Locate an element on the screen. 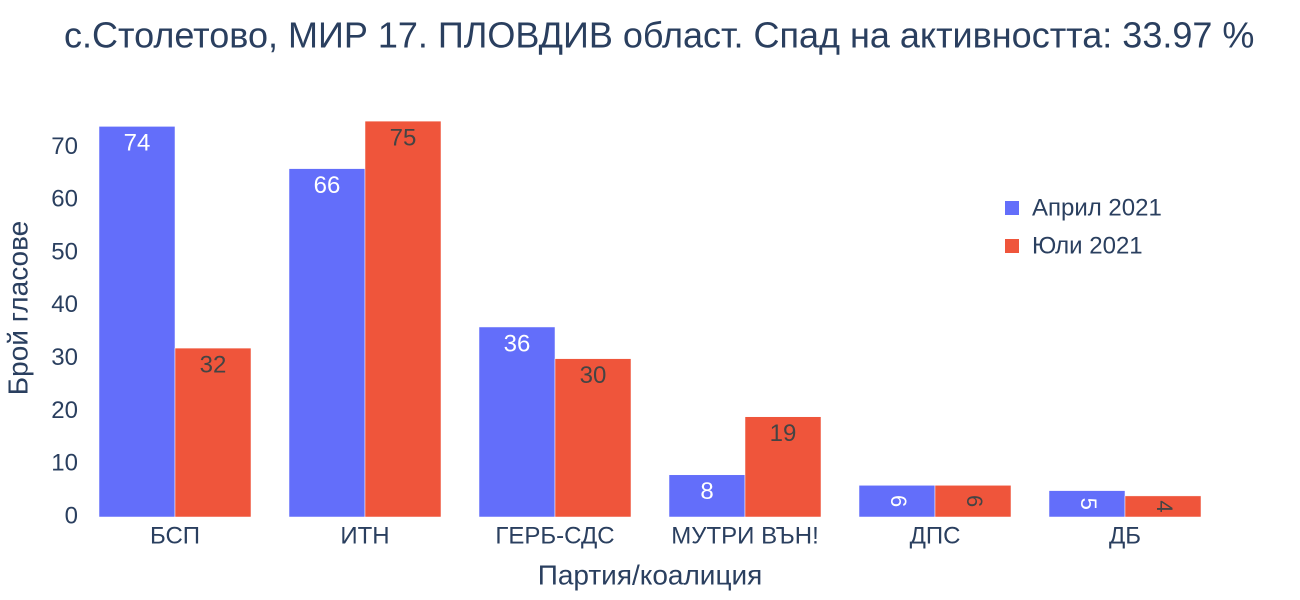 The height and width of the screenshot is (600, 1300). y-tick-label: 50 is located at coordinates (64, 251).